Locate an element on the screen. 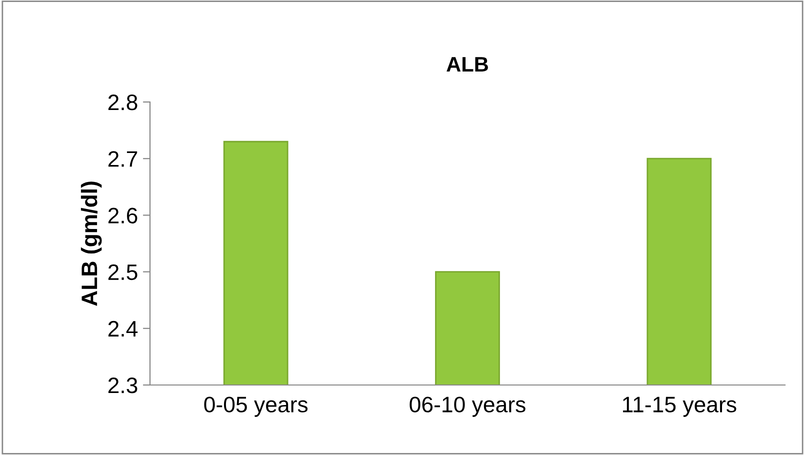 The image size is (805, 455). y-axis-title: ALB (gm/dl) is located at coordinates (91, 244).